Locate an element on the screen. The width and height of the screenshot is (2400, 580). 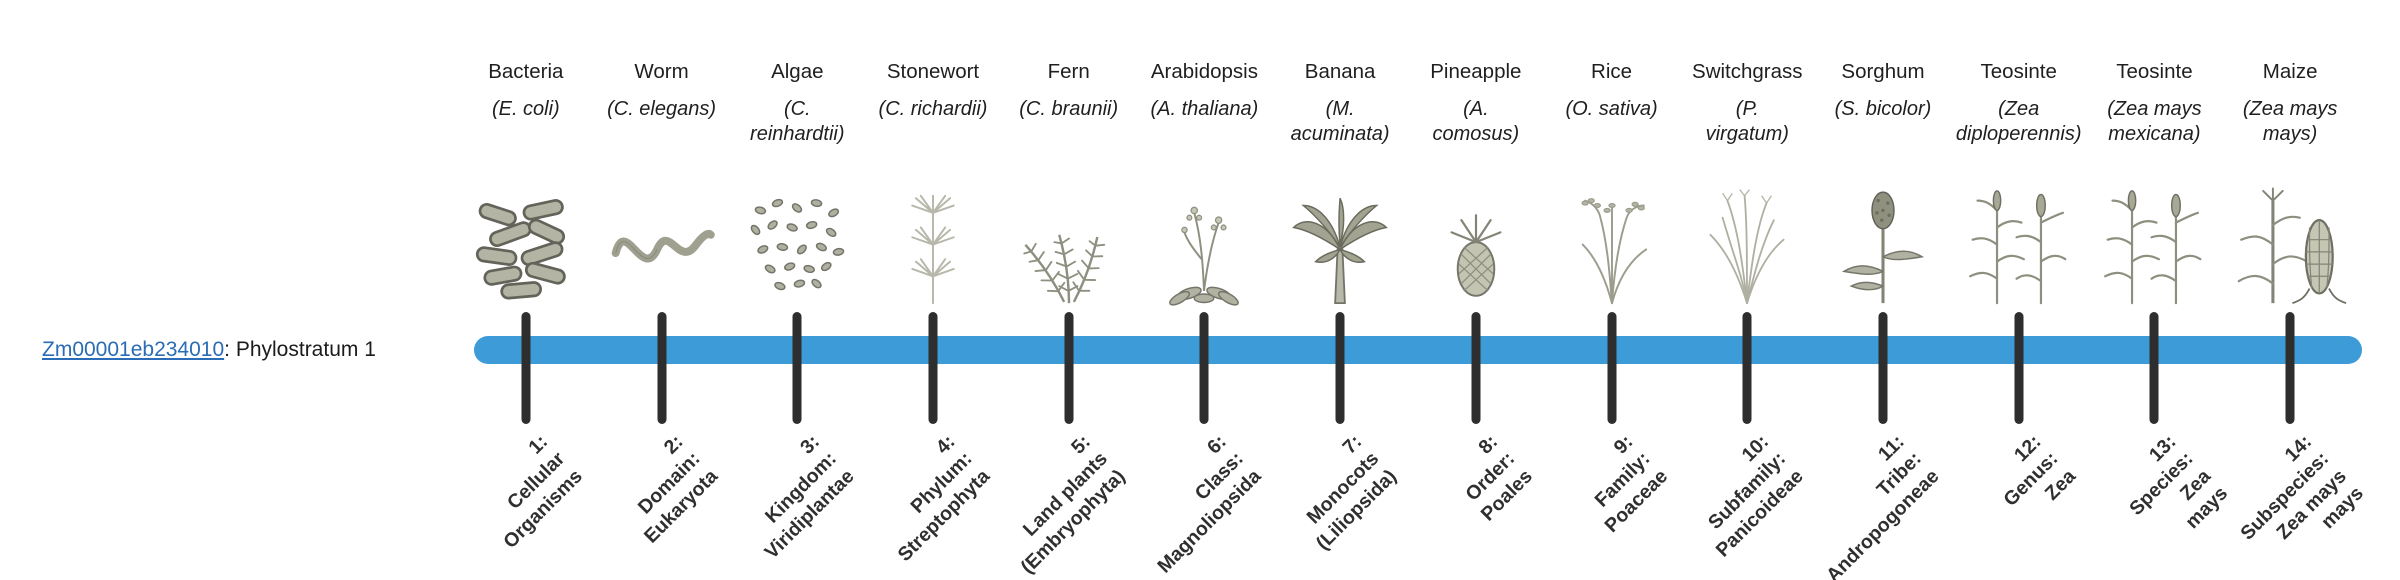
organism-column: Pineapple (A. comosus) 8: Order: Poales is located at coordinates (1476, 290).